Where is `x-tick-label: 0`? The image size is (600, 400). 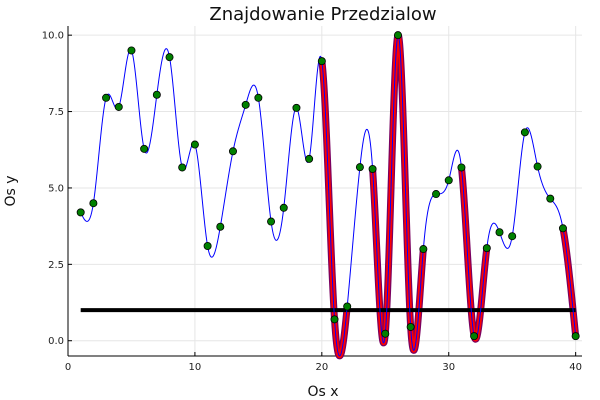
x-tick-label: 0 is located at coordinates (68, 367).